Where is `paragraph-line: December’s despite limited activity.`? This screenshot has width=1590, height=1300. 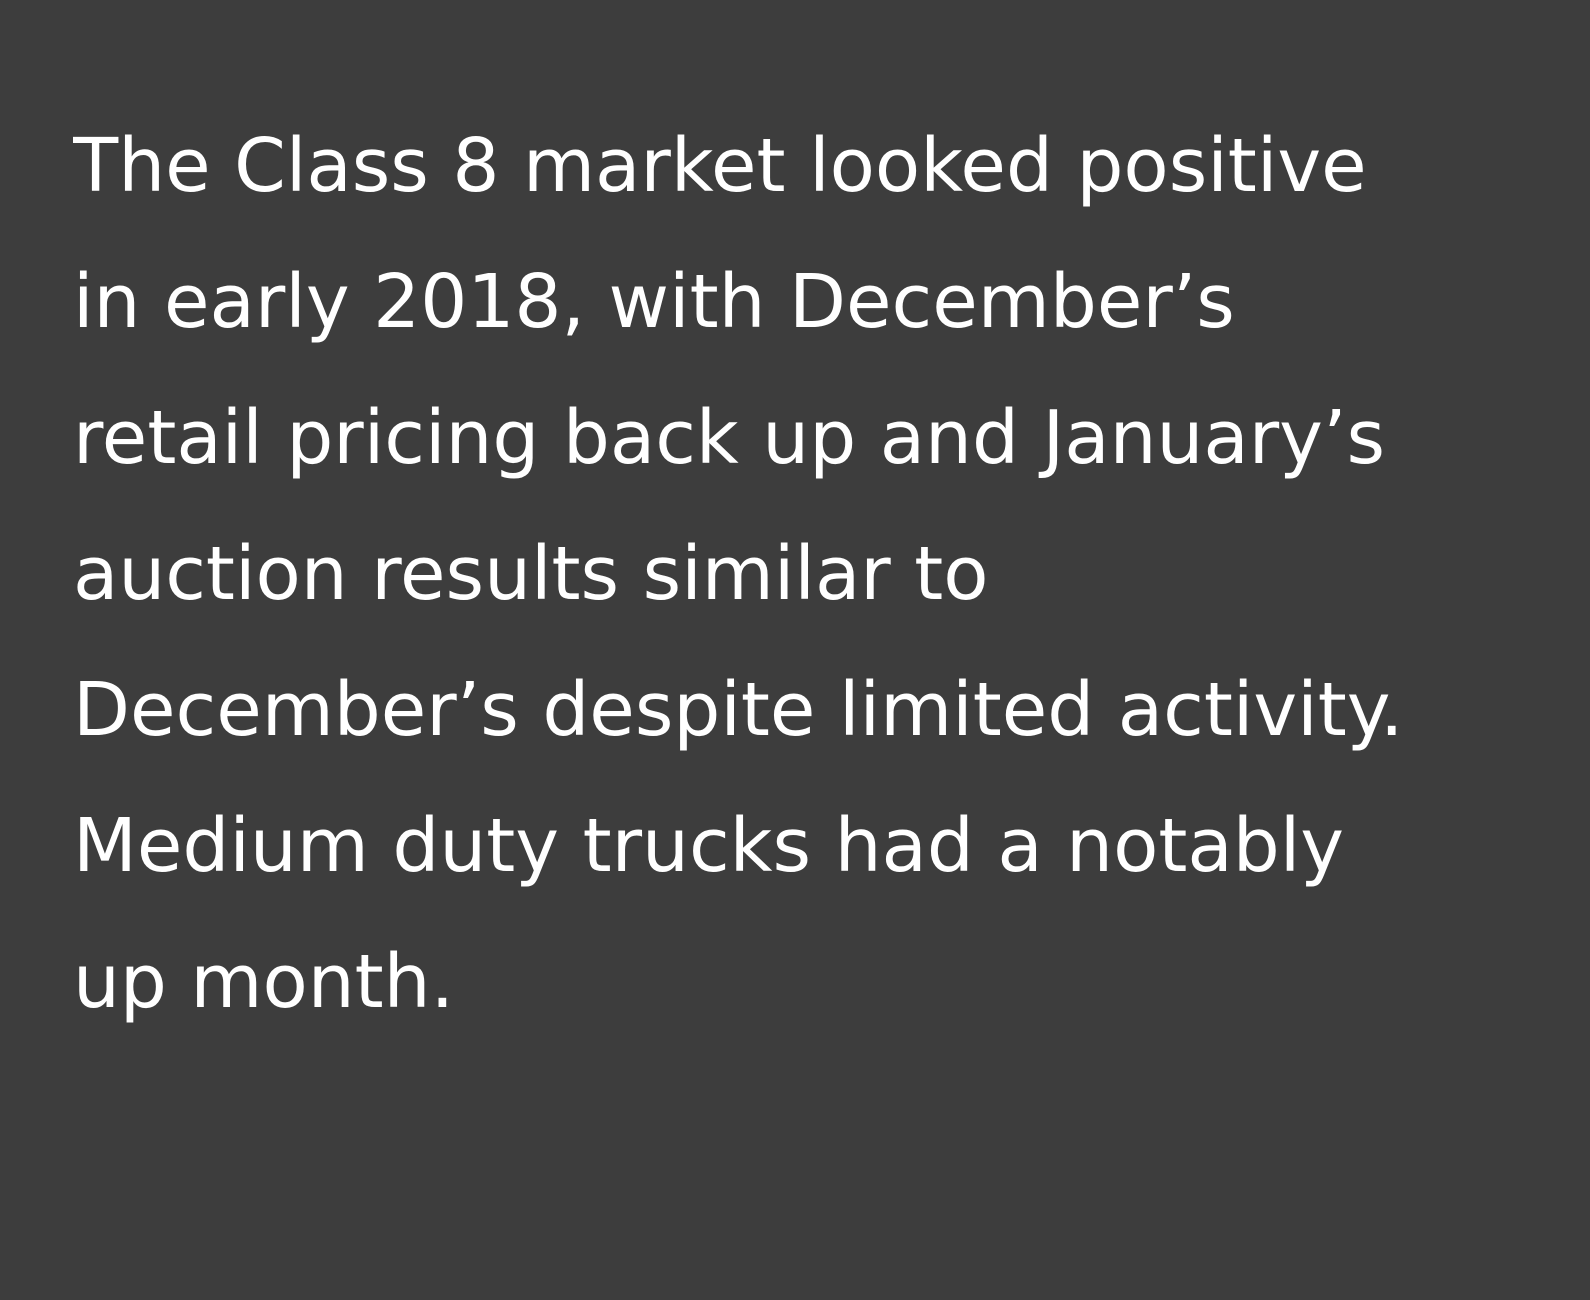 paragraph-line: December’s despite limited activity. is located at coordinates (738, 710).